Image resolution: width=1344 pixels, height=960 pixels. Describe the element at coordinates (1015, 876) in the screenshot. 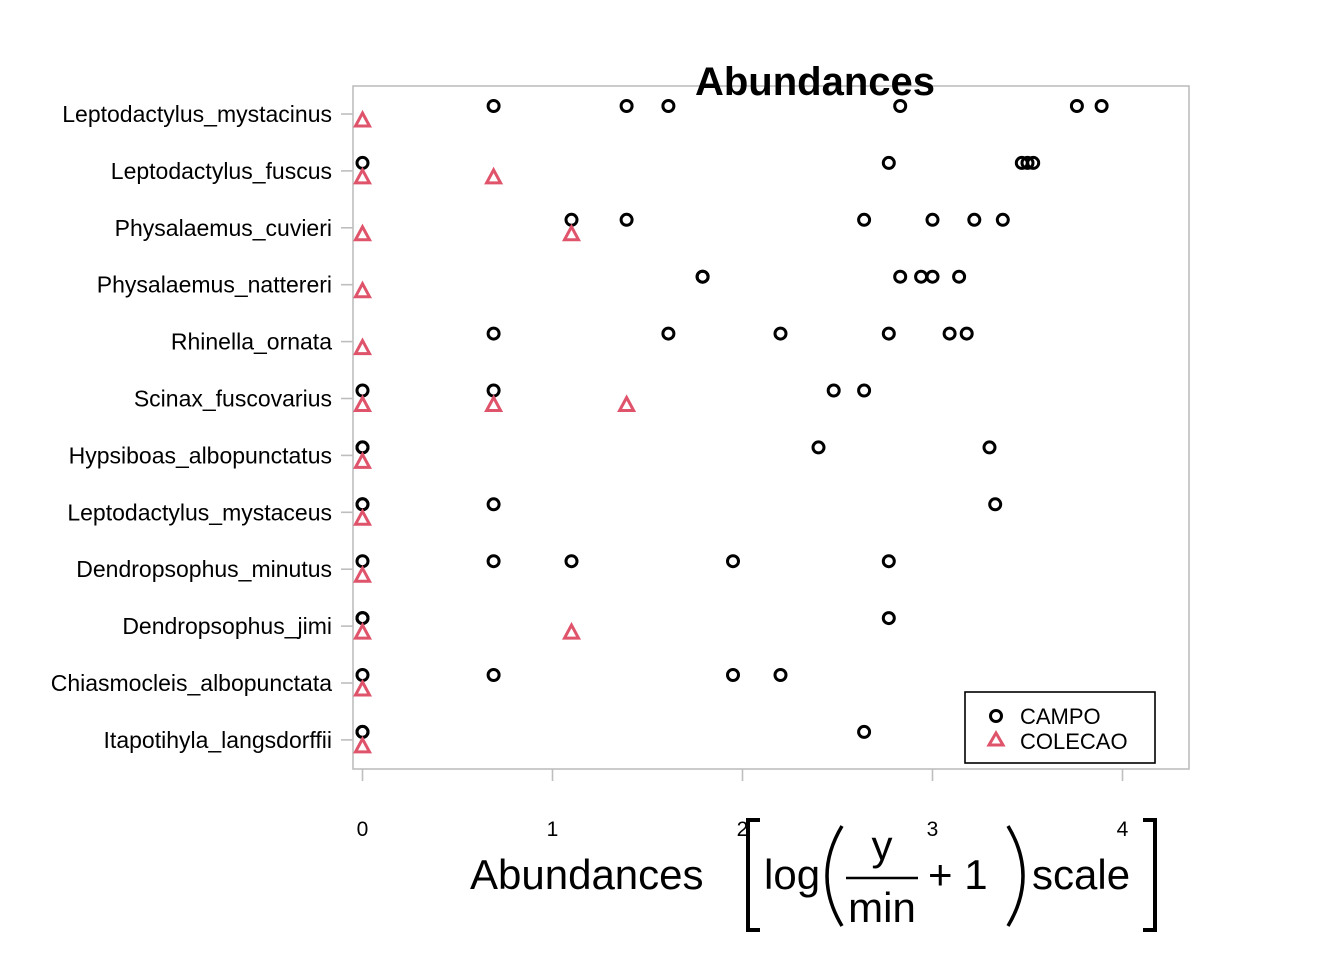

I see `x-axis-title-paren-right` at that location.